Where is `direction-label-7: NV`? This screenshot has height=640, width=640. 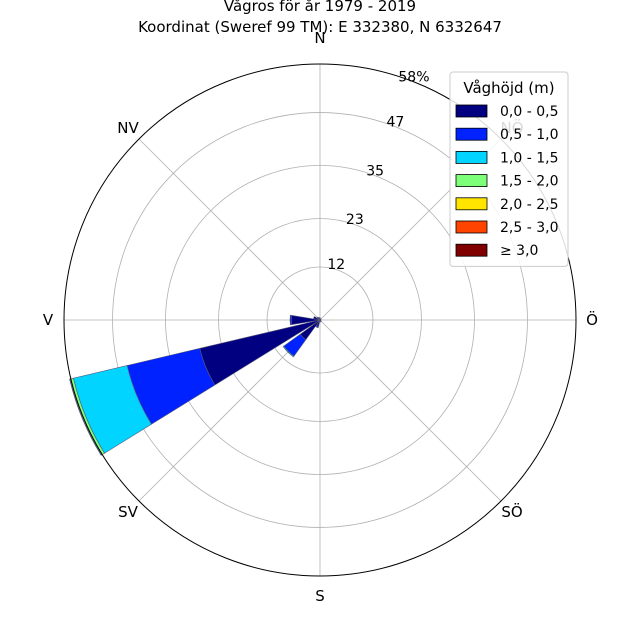 direction-label-7: NV is located at coordinates (128, 128).